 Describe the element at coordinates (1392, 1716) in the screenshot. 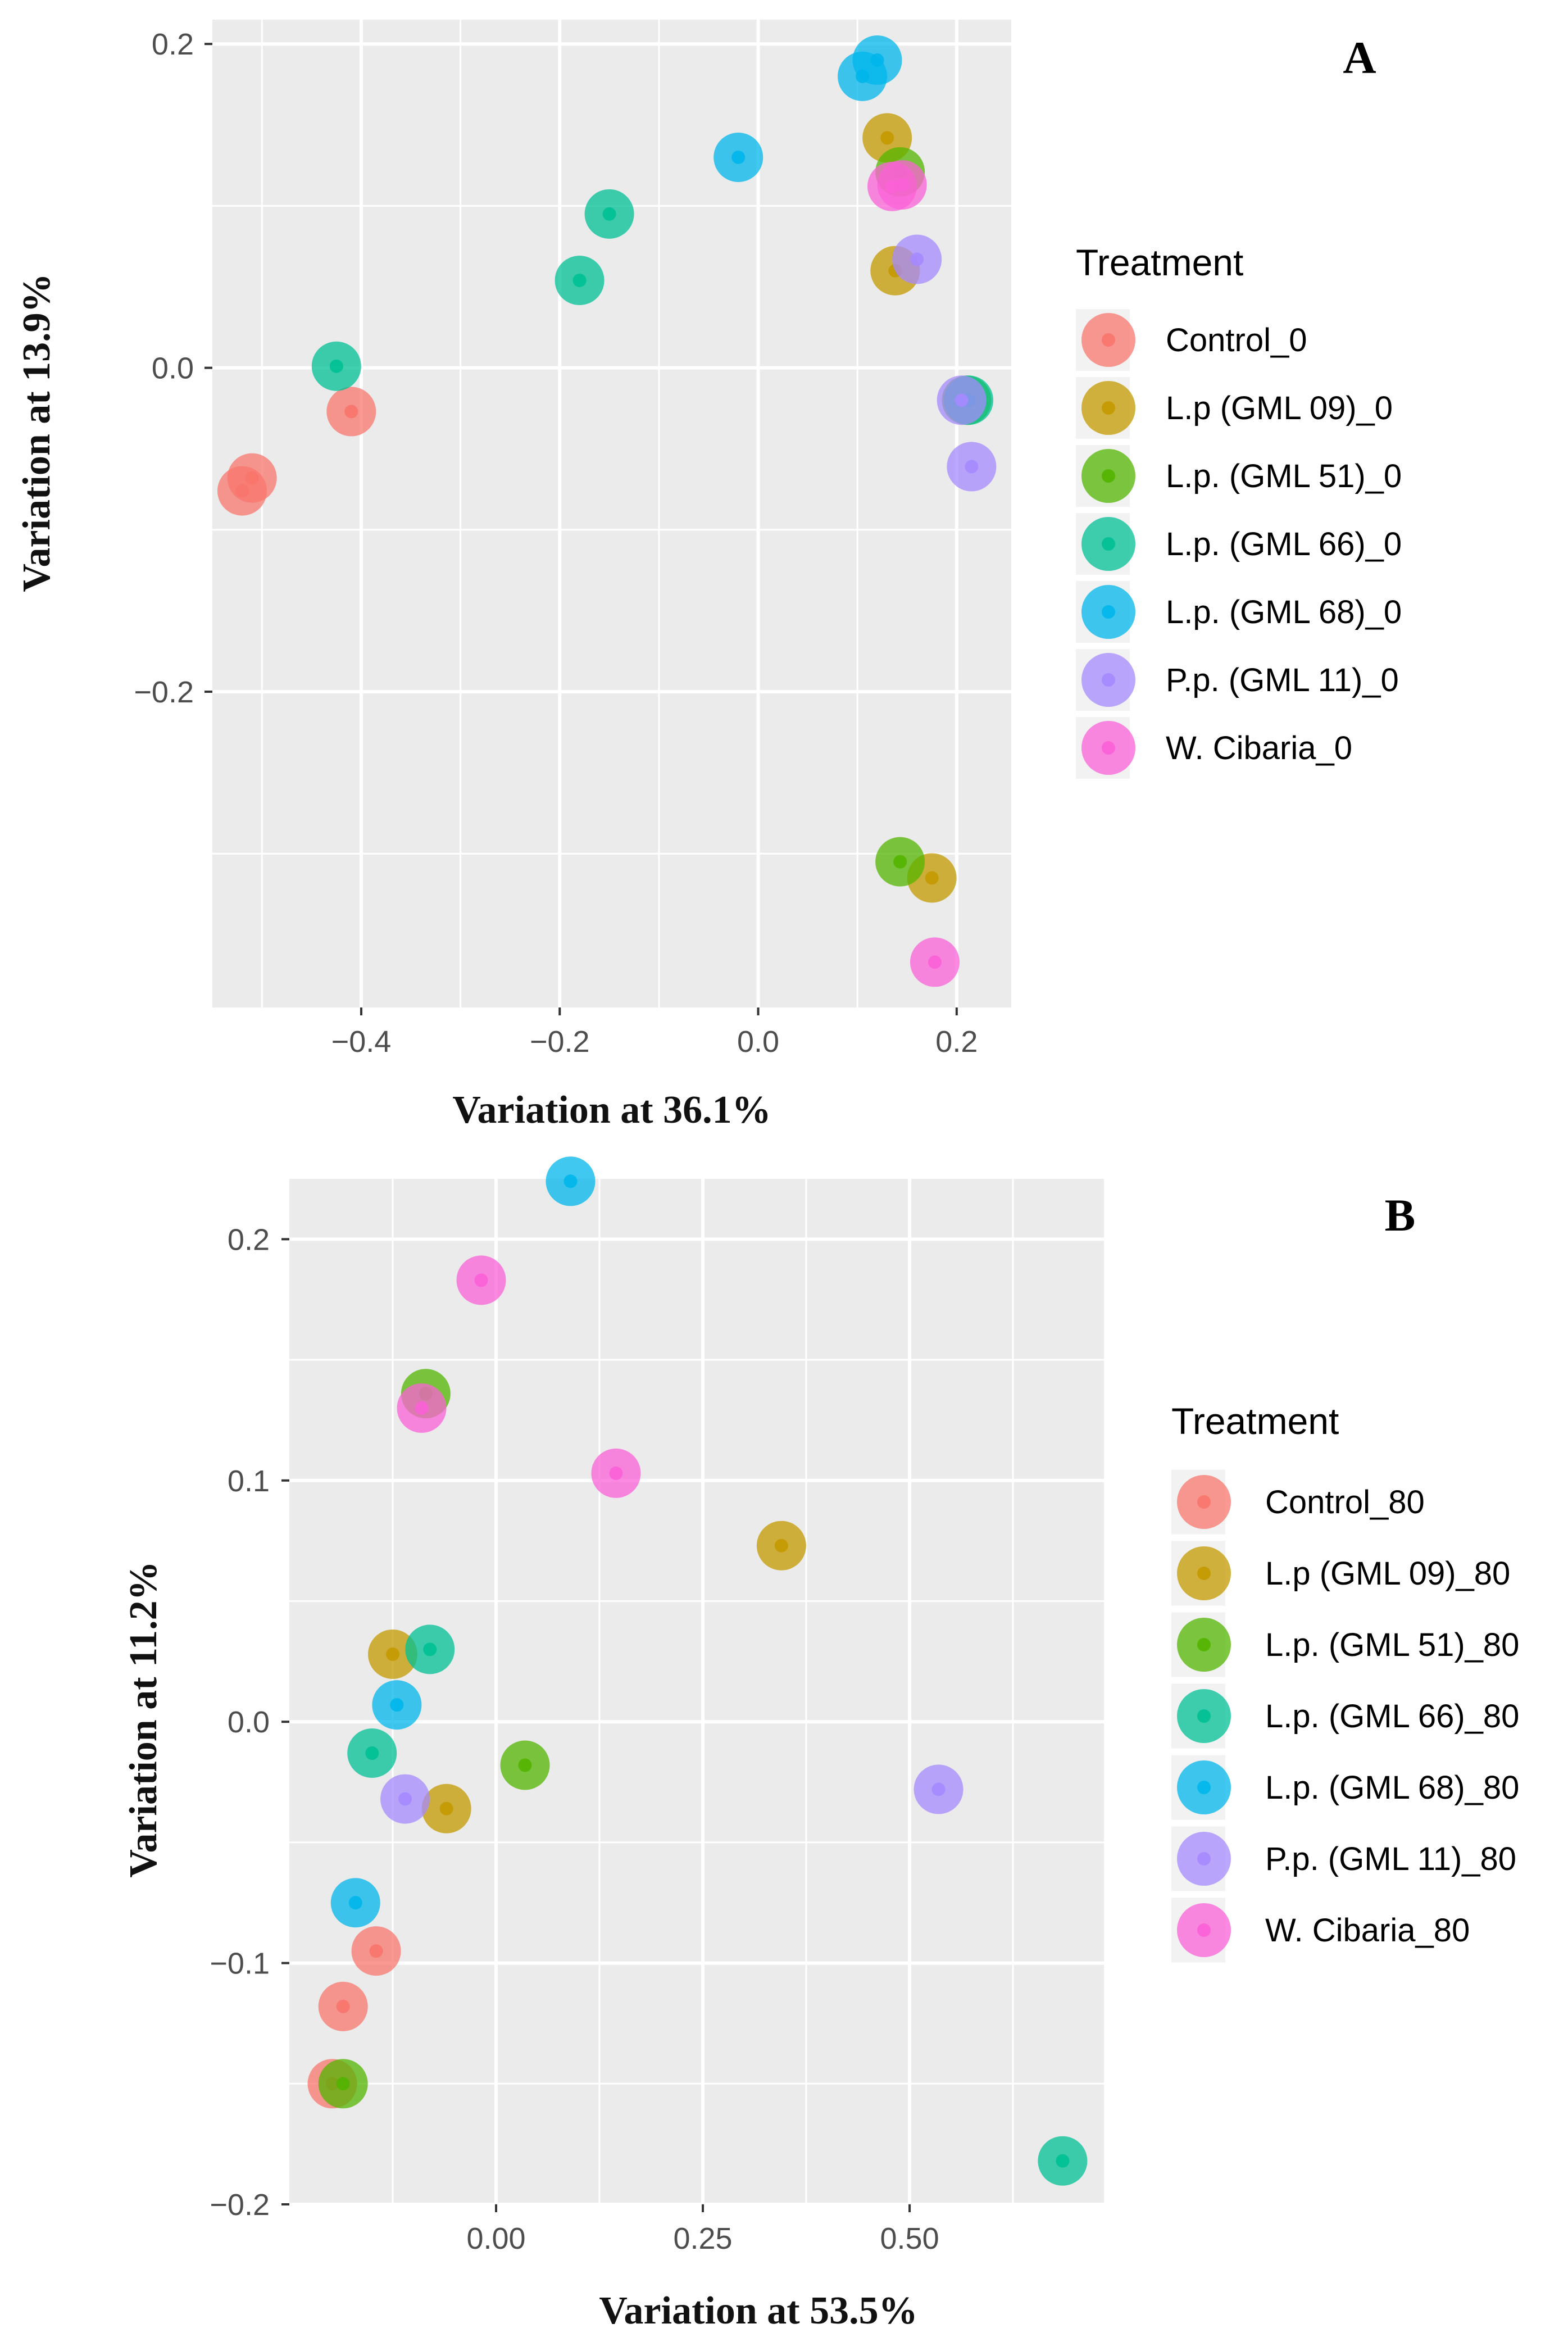

I see `legend-entry-label: L.p. (GML 66)_80` at that location.